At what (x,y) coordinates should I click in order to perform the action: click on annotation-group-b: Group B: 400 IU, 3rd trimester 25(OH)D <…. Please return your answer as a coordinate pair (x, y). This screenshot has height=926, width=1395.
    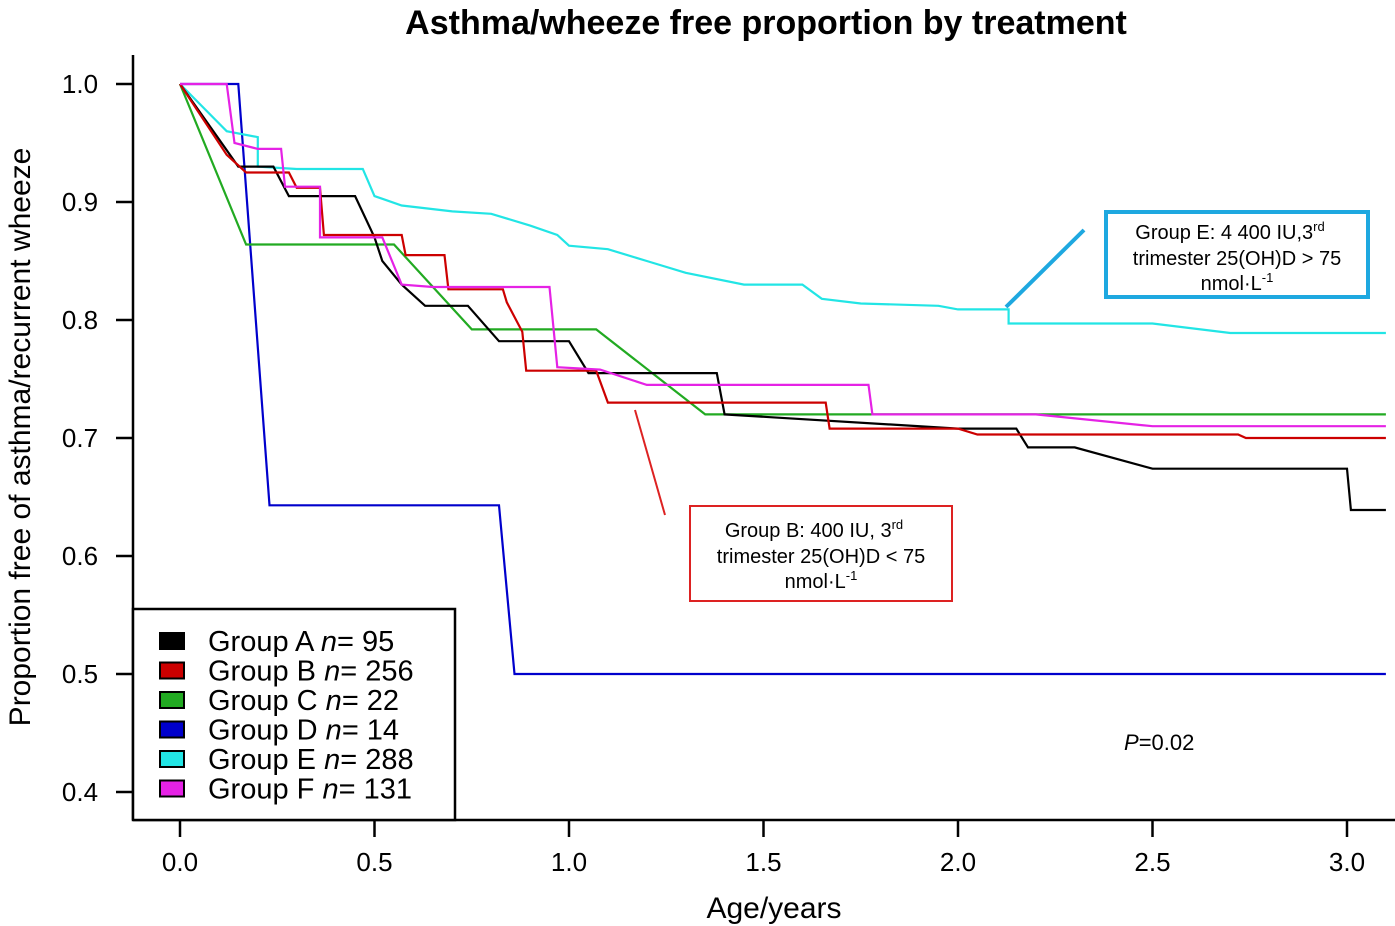
    Looking at the image, I should click on (793, 505).